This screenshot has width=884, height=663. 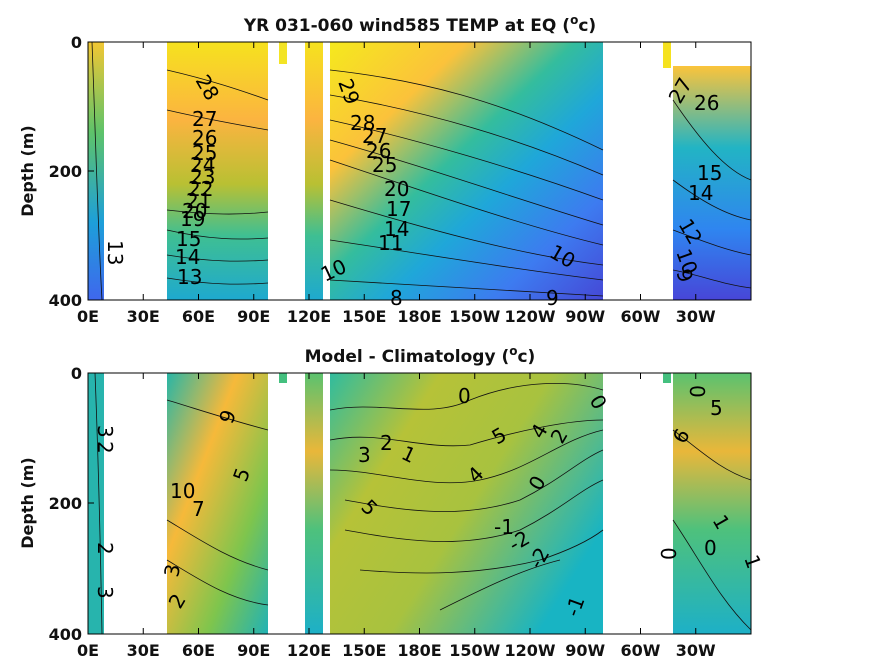 What do you see at coordinates (390, 243) in the screenshot?
I see `contour-label: 11` at bounding box center [390, 243].